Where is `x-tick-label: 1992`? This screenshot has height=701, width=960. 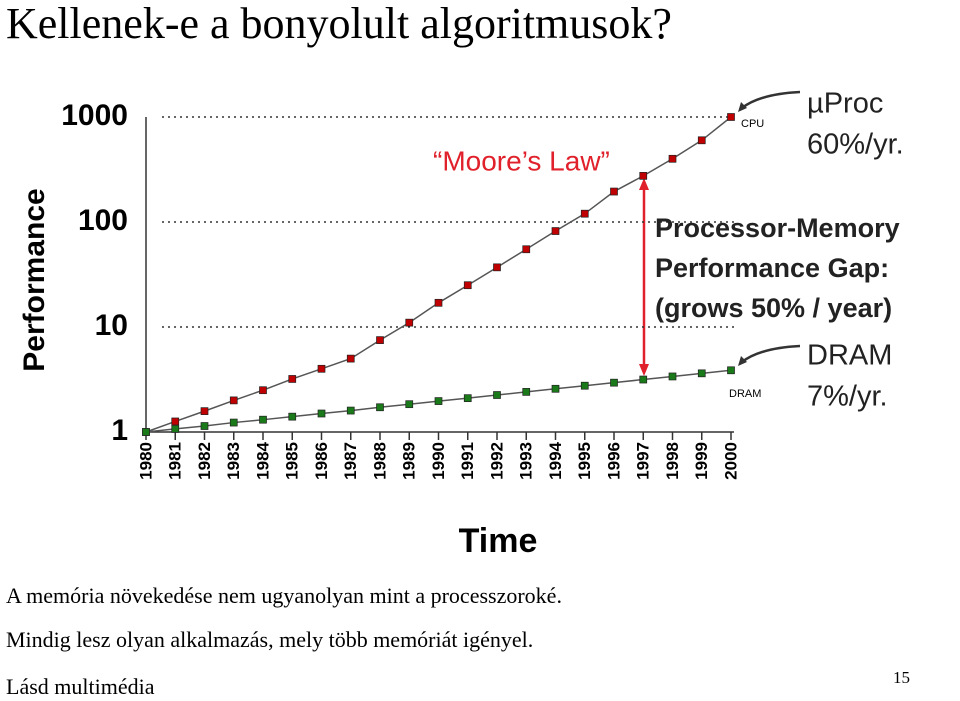
x-tick-label: 1992 is located at coordinates (496, 461).